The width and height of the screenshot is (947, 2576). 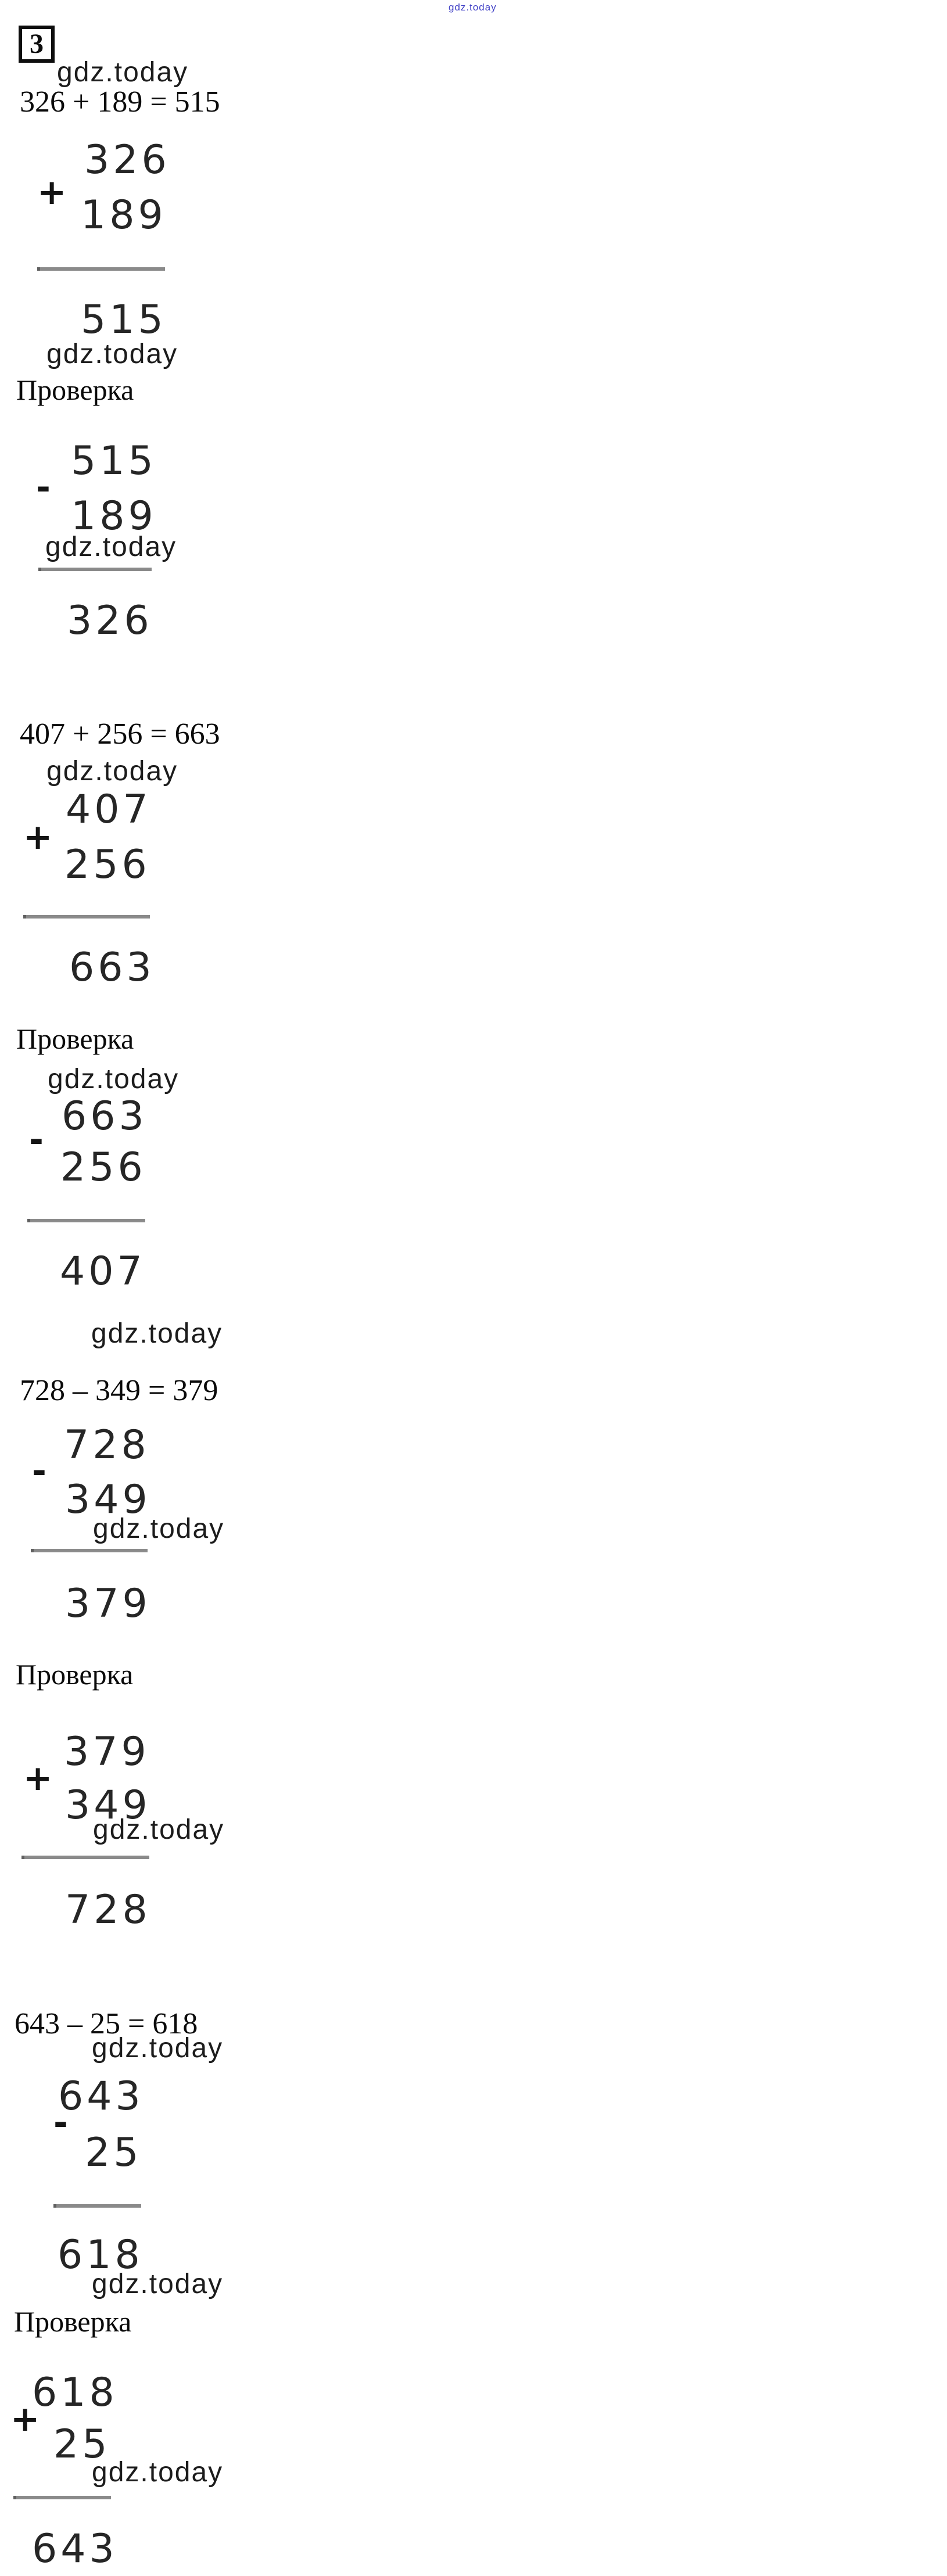 What do you see at coordinates (108, 1910) in the screenshot?
I see `check-result: 728` at bounding box center [108, 1910].